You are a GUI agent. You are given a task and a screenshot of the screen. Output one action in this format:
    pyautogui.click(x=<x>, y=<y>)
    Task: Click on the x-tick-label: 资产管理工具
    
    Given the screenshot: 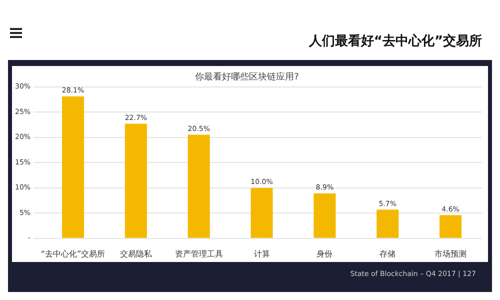 What is the action you would take?
    pyautogui.click(x=198, y=253)
    